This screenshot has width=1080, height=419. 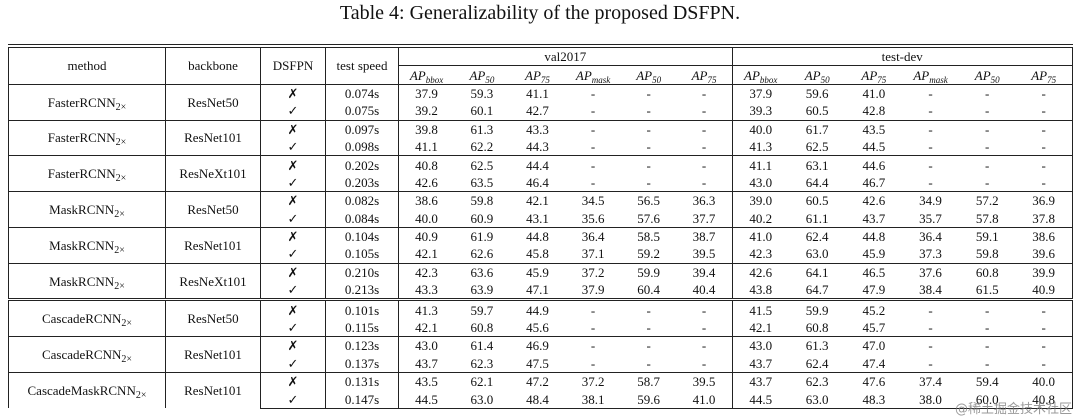 What do you see at coordinates (601, 79) in the screenshot?
I see `metric-sub-text: mask` at bounding box center [601, 79].